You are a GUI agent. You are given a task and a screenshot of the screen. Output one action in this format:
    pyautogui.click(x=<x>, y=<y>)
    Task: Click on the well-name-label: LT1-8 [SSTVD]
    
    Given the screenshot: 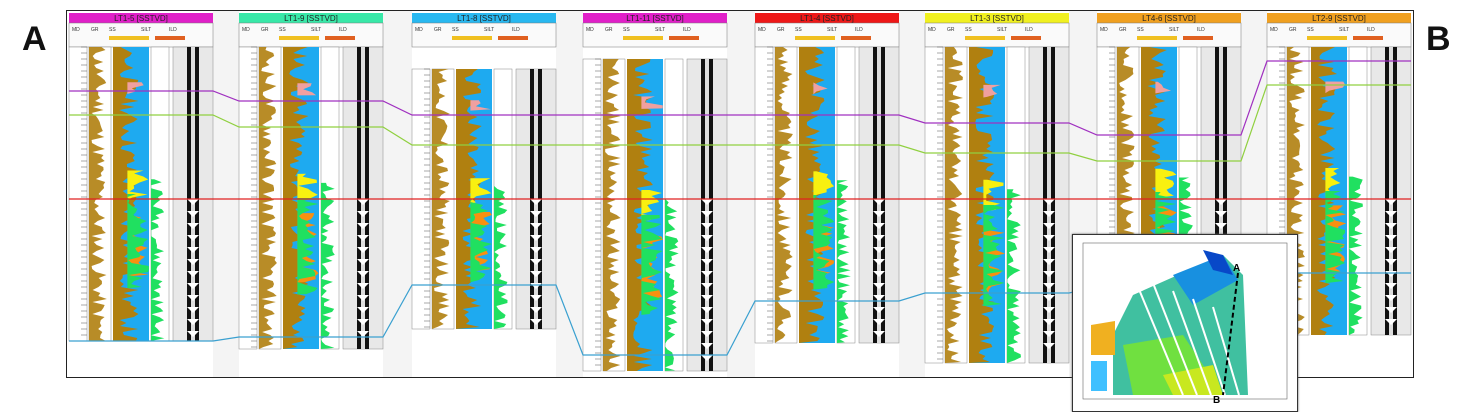 What is the action you would take?
    pyautogui.click(x=484, y=18)
    